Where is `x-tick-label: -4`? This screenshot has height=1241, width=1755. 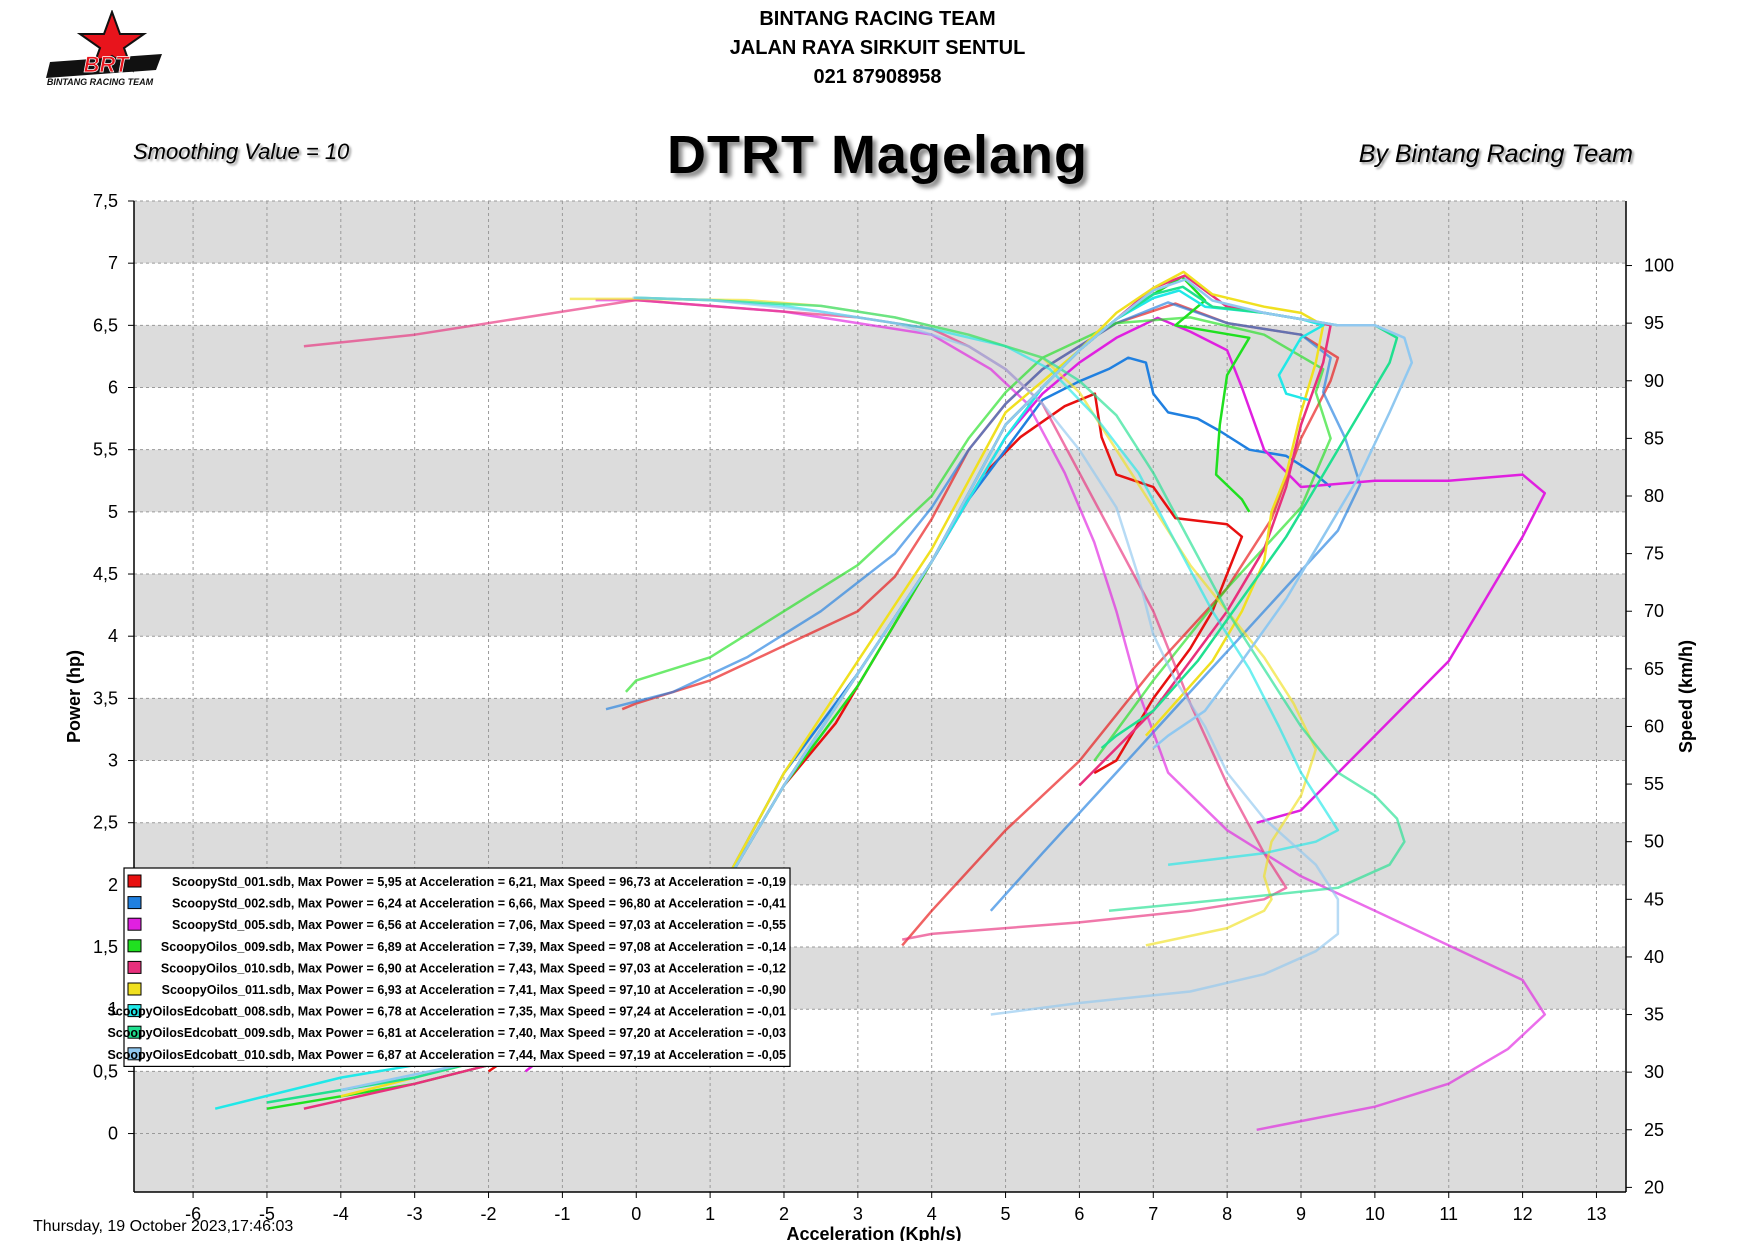
x-tick-label: -4 is located at coordinates (341, 1214).